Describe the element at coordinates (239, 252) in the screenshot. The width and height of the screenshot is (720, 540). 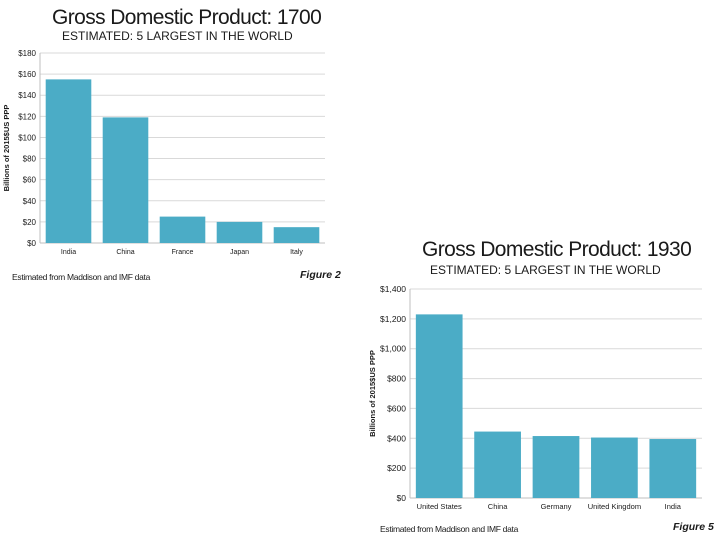
I see `x-category-label: Japan` at that location.